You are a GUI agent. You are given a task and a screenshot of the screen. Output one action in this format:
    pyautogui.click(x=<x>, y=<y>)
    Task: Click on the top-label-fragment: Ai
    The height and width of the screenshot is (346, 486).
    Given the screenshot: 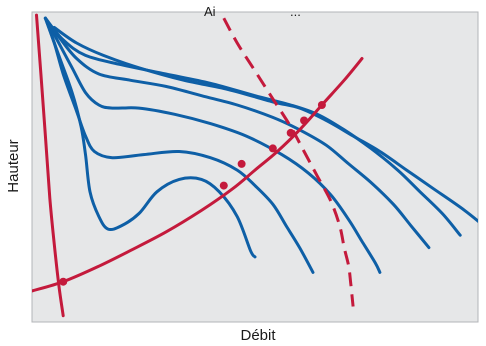 What is the action you would take?
    pyautogui.click(x=210, y=11)
    